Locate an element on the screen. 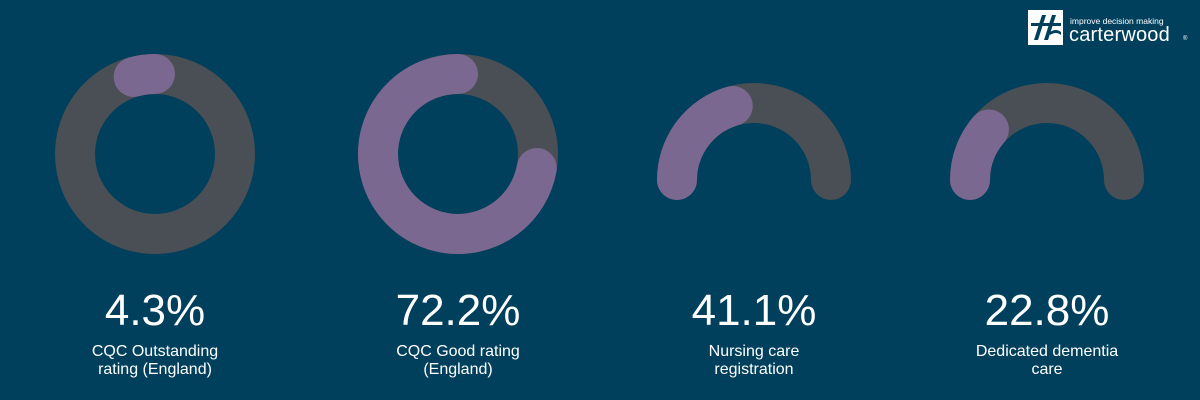 The image size is (1200, 400). stat-caption-line-2: care is located at coordinates (1047, 369).